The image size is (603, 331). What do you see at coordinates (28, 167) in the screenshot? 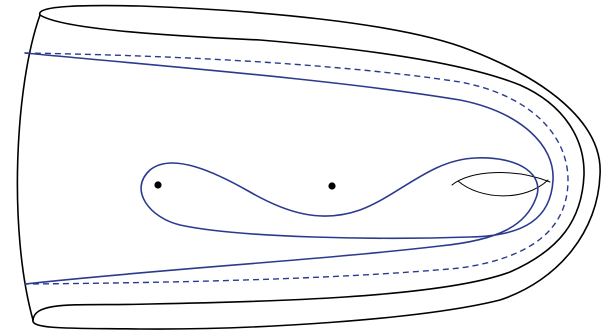
I see `left-boundary-rim` at bounding box center [28, 167].